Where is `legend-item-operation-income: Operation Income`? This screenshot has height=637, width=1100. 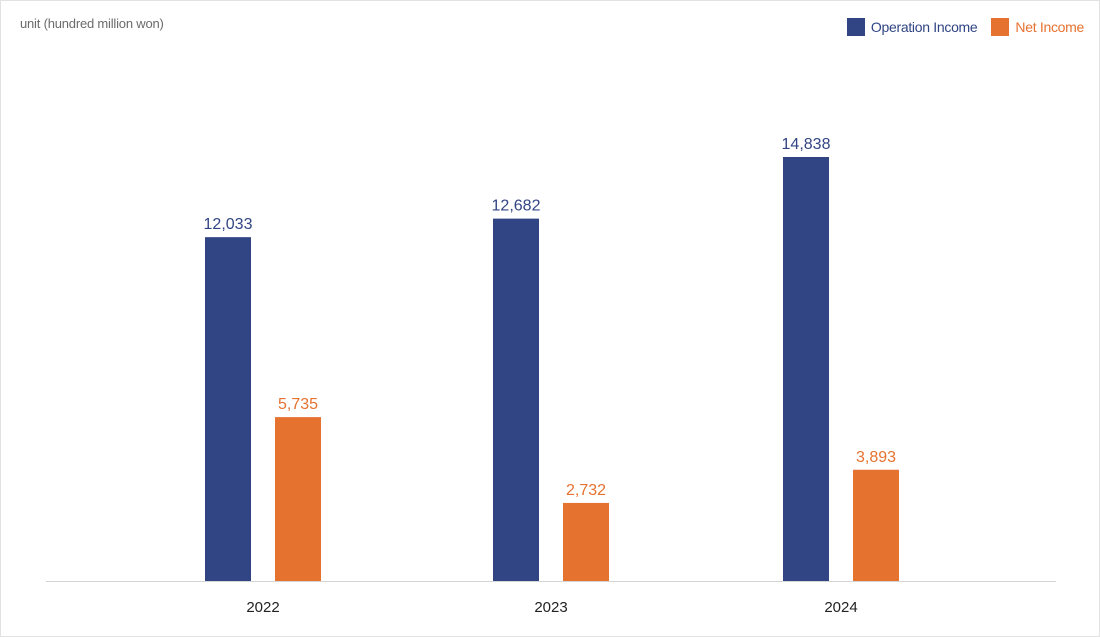
legend-item-operation-income: Operation Income is located at coordinates (912, 27).